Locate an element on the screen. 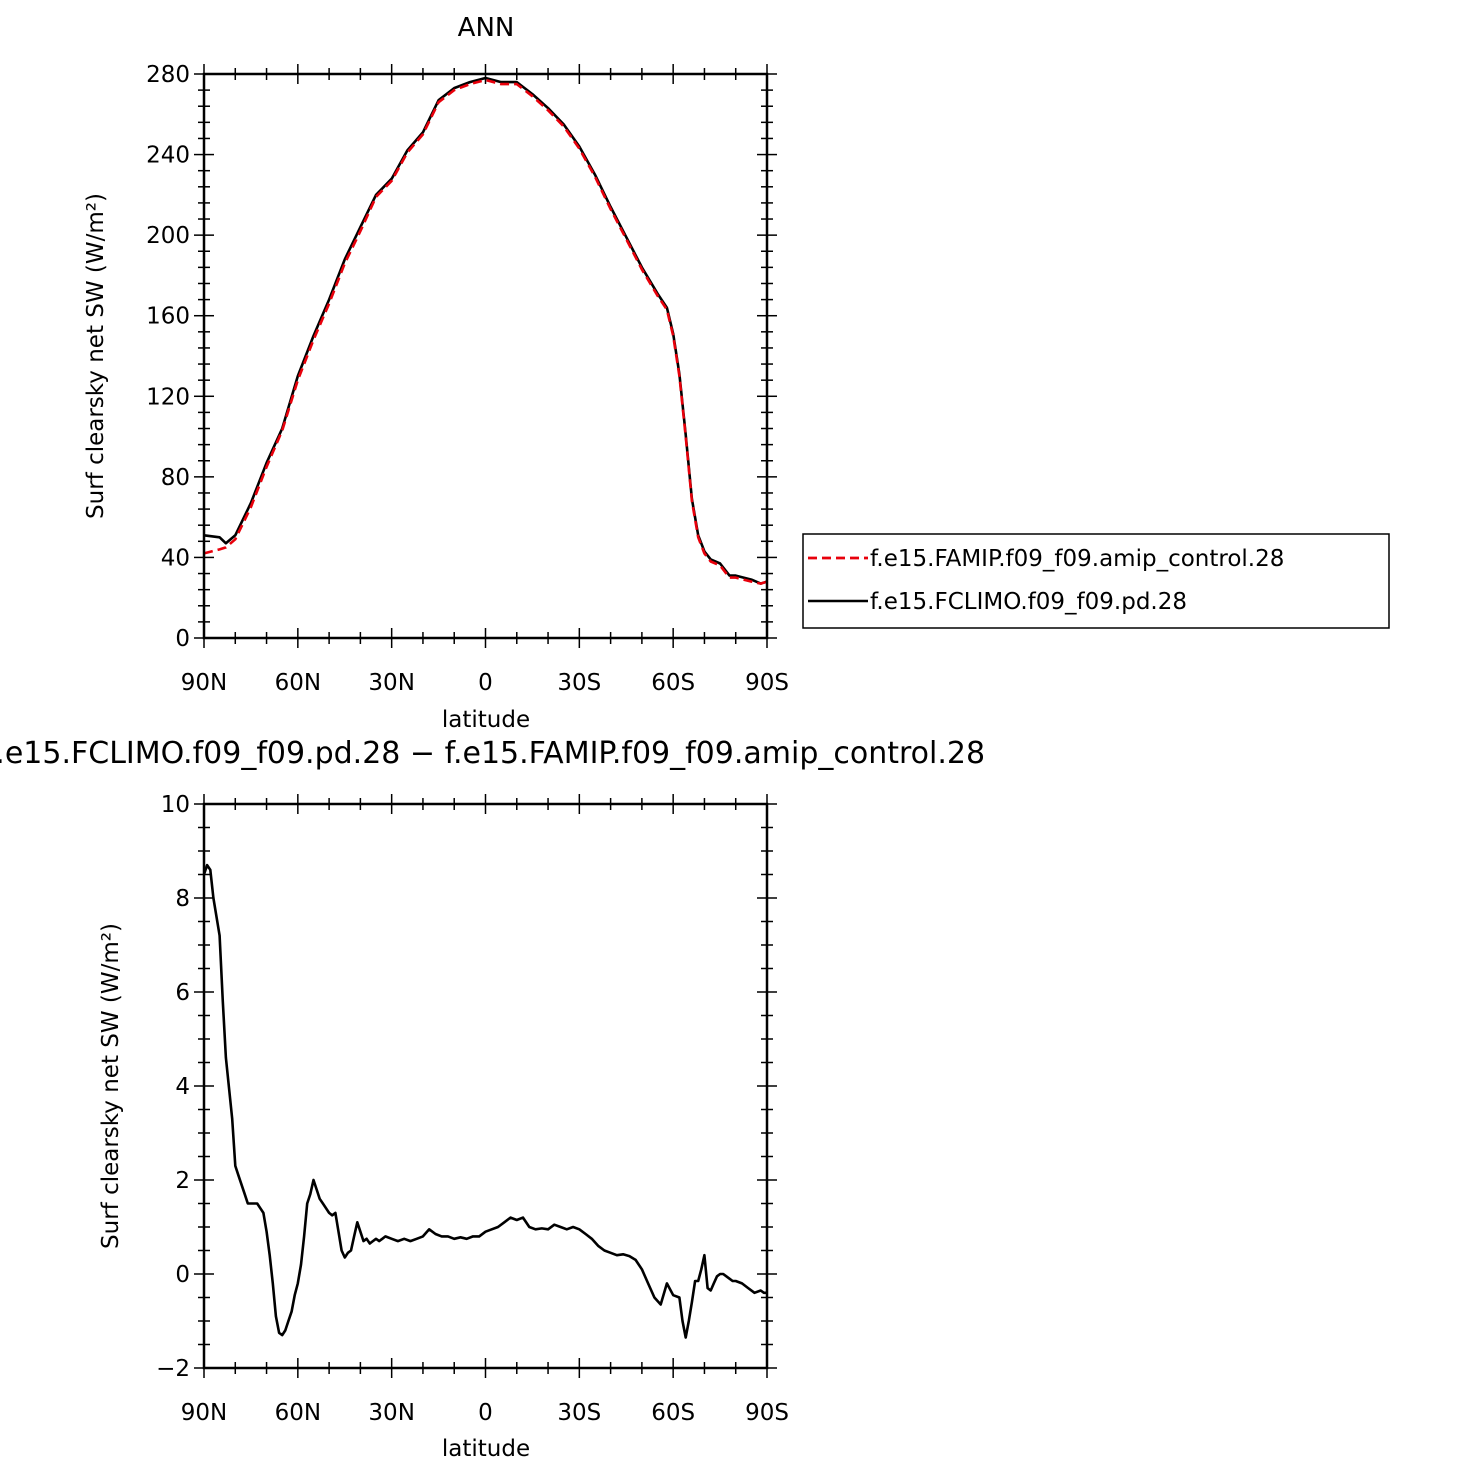 Image resolution: width=1469 pixels, height=1469 pixels. bottom-x-tick-label: 60S is located at coordinates (673, 1413).